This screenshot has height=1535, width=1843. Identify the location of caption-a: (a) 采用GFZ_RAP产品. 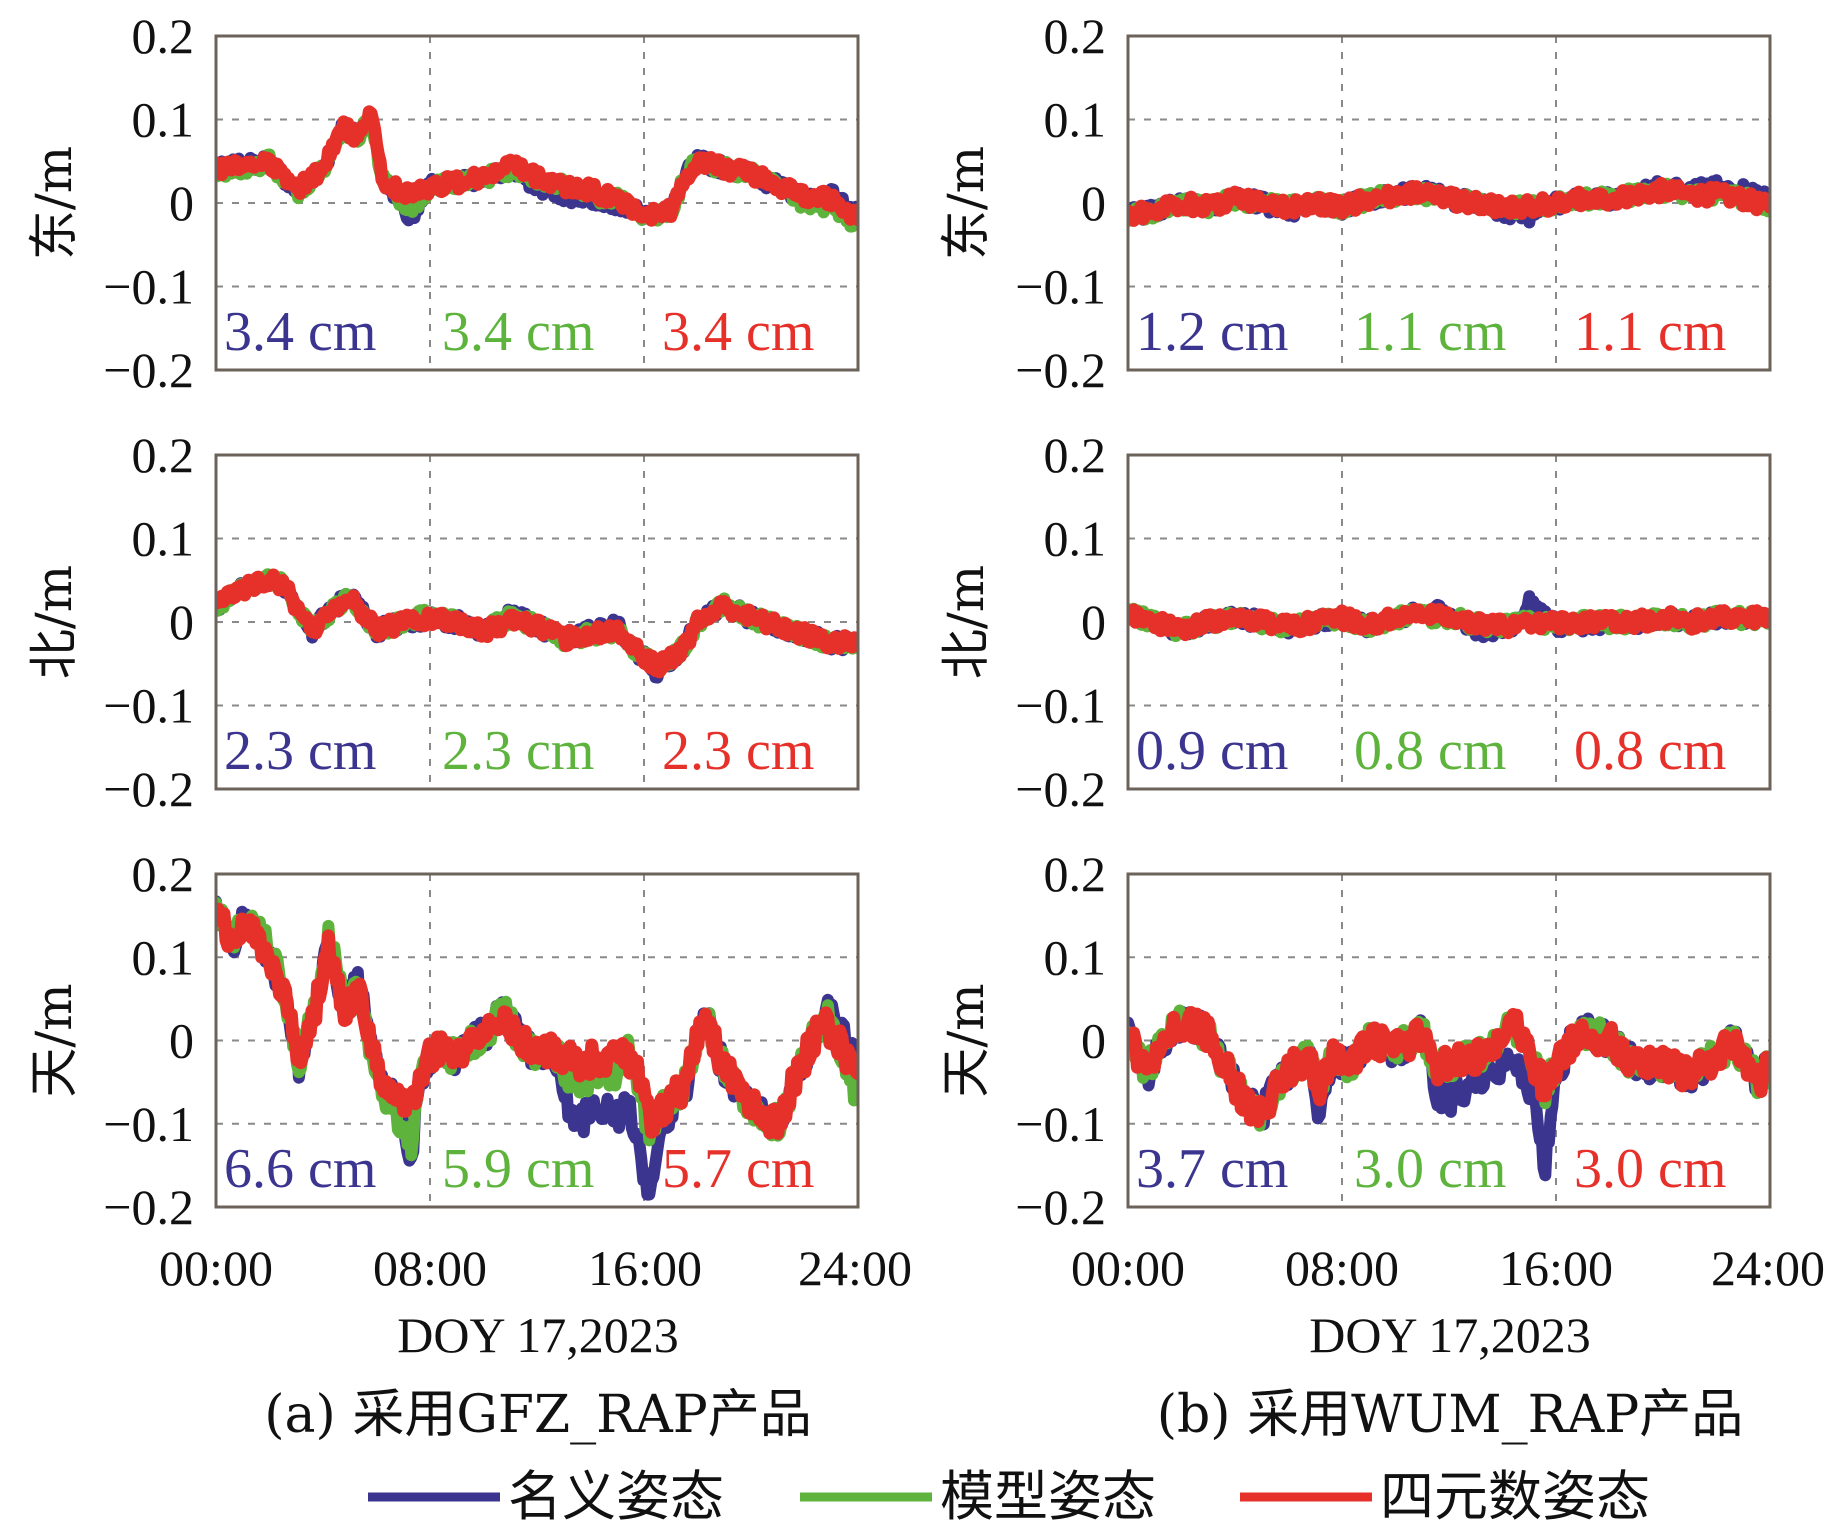
(538, 1415).